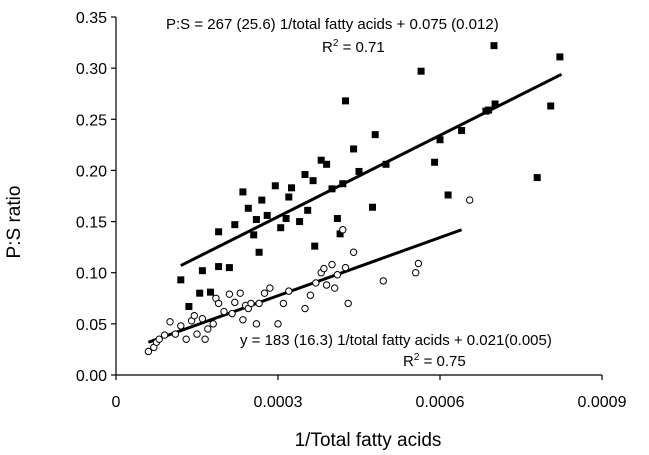 The width and height of the screenshot is (649, 455). I want to click on y-axis-ticks: 0.00 0.05 0.10 0.15 0.20 0.25 0.30 0.35, so click(96, 197).